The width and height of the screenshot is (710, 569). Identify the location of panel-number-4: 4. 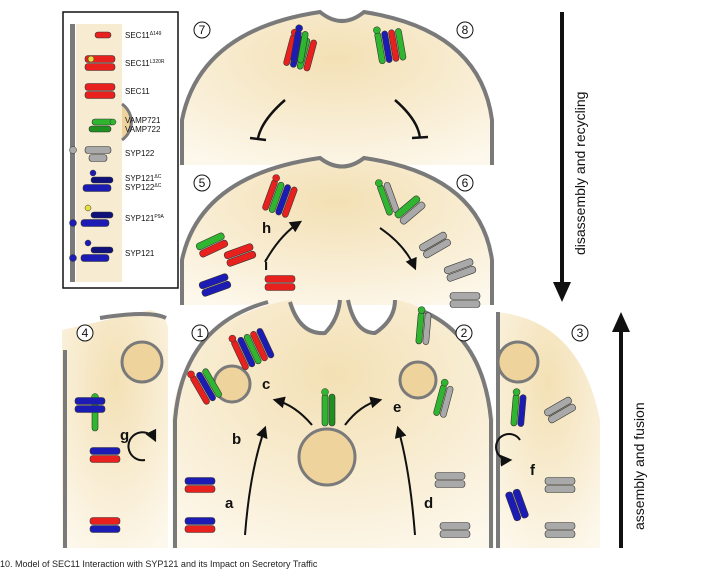
(85, 333).